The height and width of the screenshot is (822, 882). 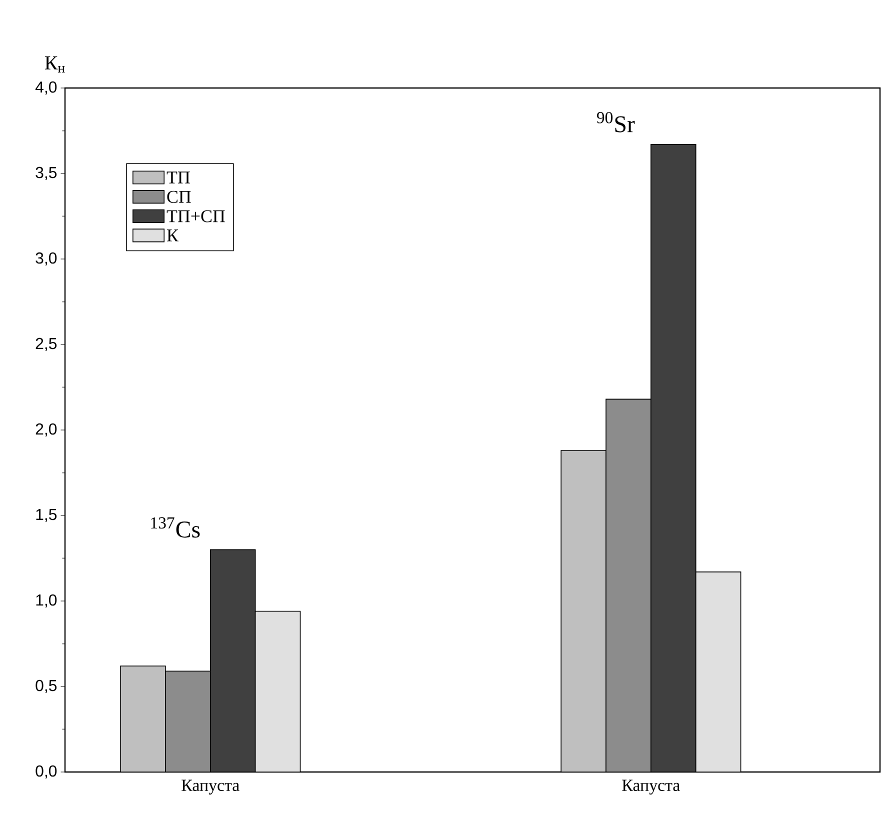 I want to click on y-tick-label: 1,0, so click(x=46, y=601).